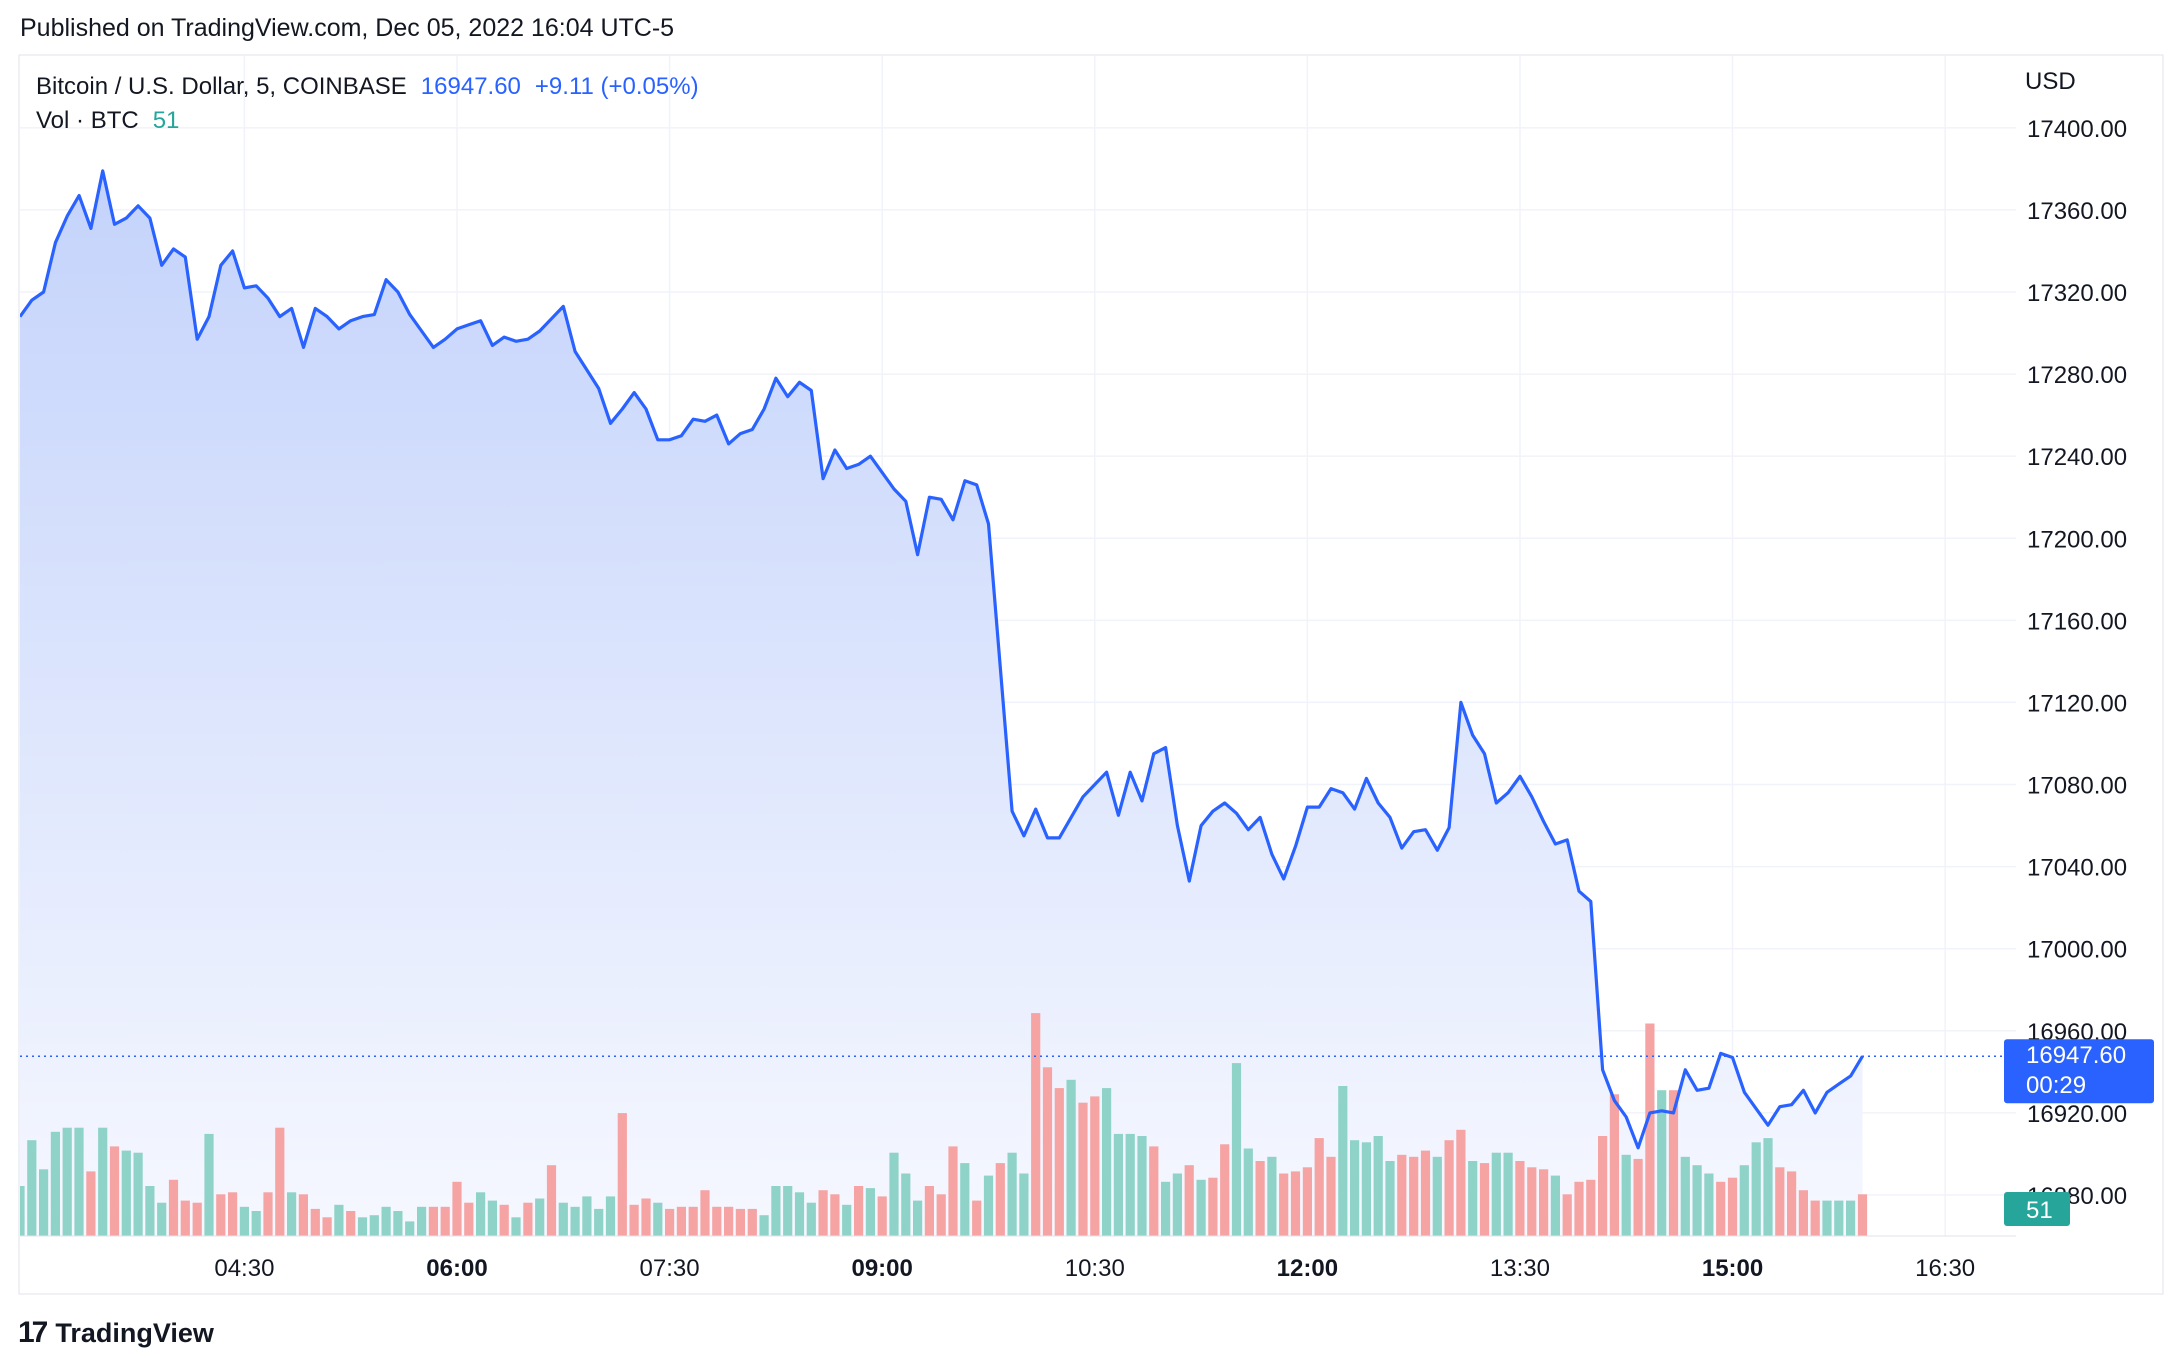  I want to click on volume-label: Vol · BTC, so click(87, 120).